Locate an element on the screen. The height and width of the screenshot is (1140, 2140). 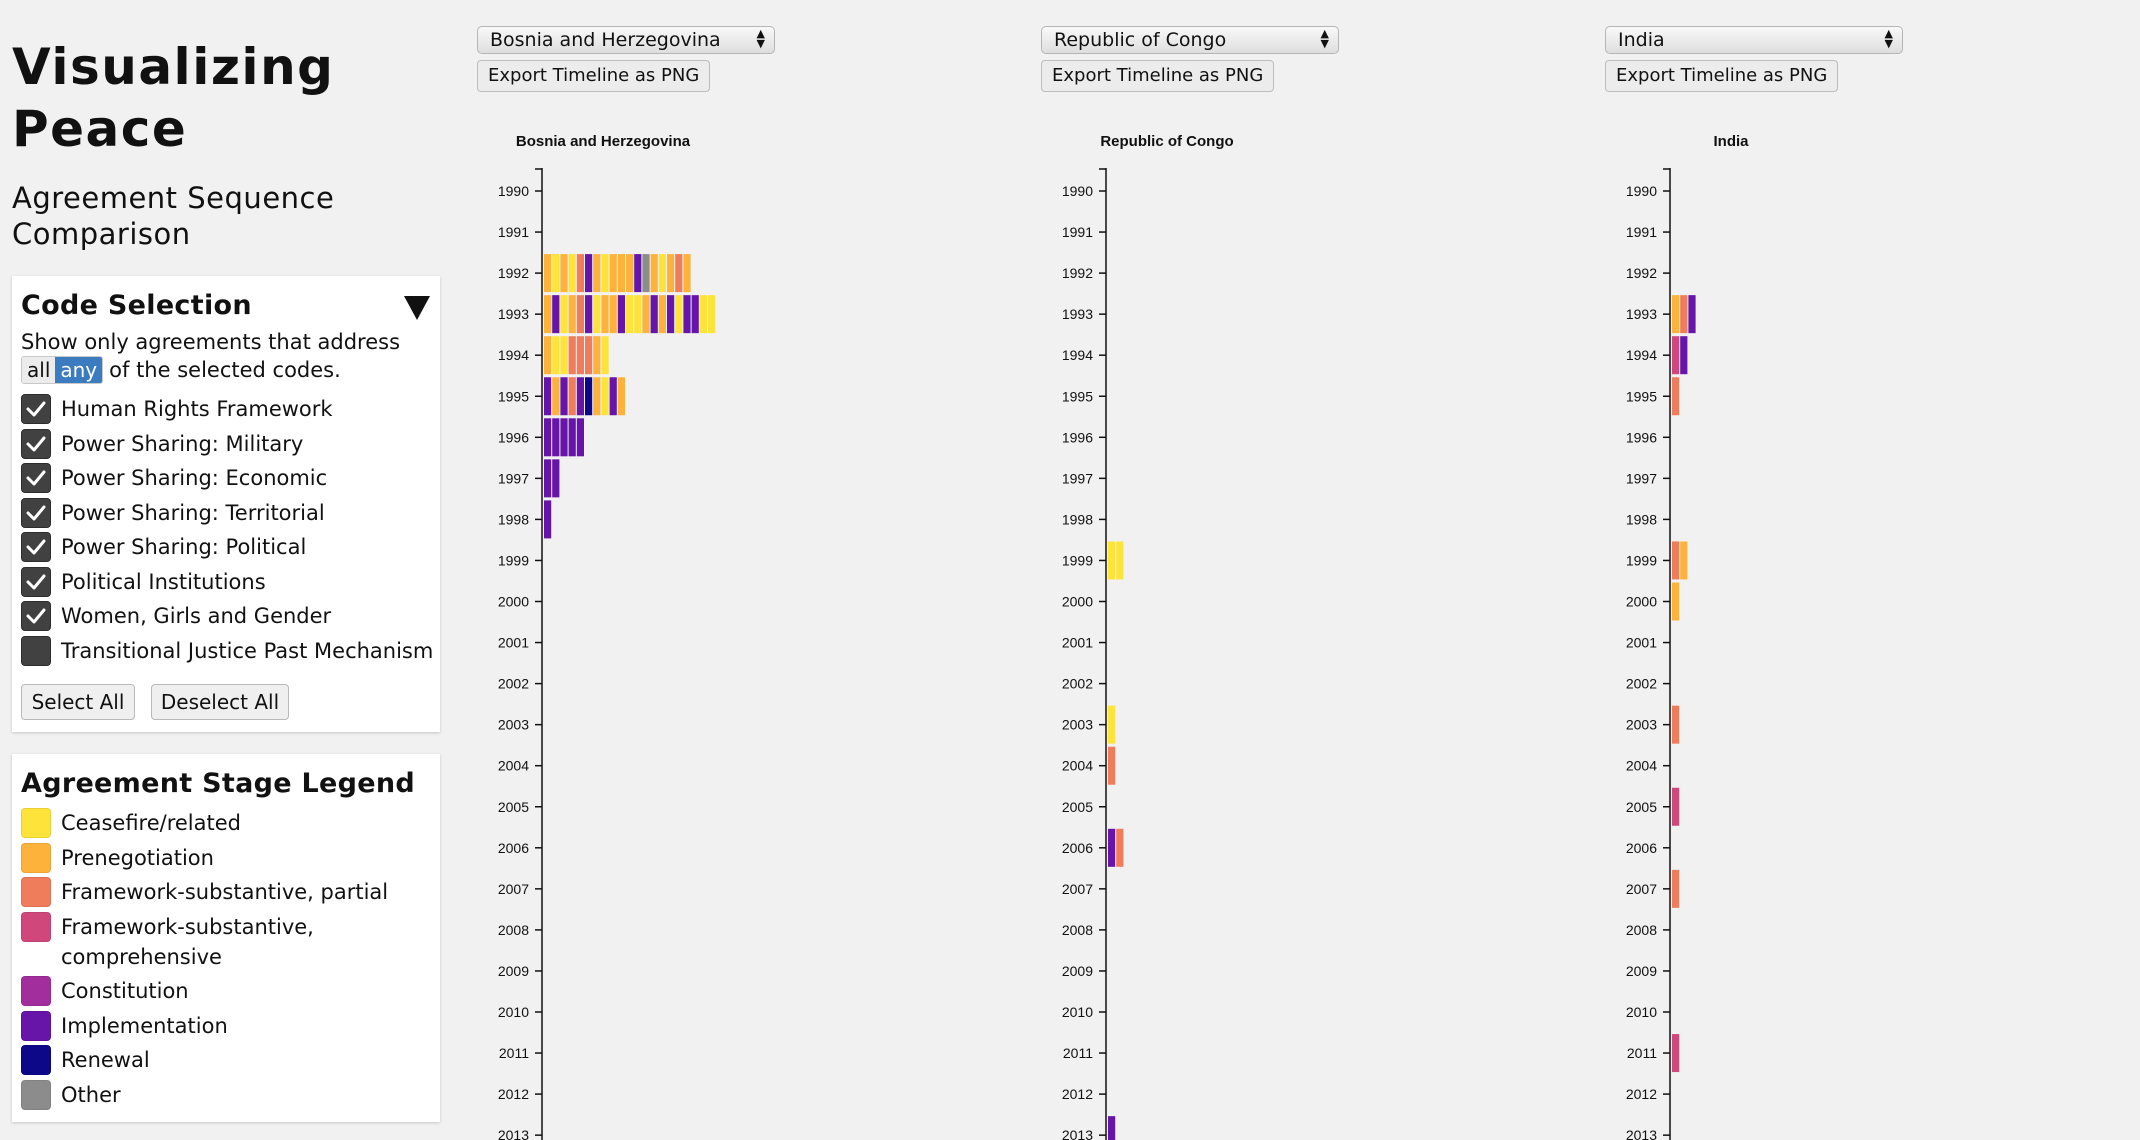
collapse-caret-icon is located at coordinates (417, 308).